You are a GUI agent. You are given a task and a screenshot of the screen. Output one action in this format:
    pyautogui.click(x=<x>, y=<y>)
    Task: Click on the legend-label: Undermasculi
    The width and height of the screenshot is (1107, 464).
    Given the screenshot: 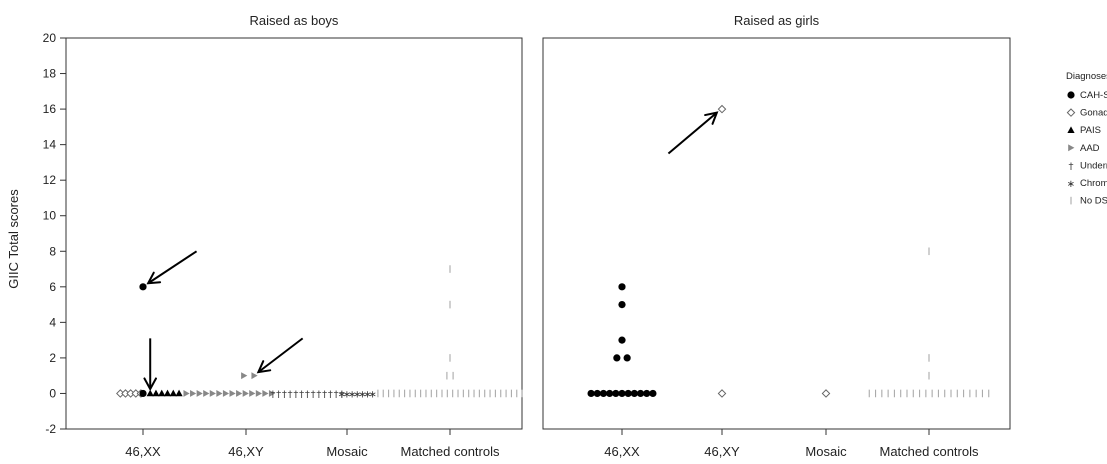 What is the action you would take?
    pyautogui.click(x=1093, y=165)
    